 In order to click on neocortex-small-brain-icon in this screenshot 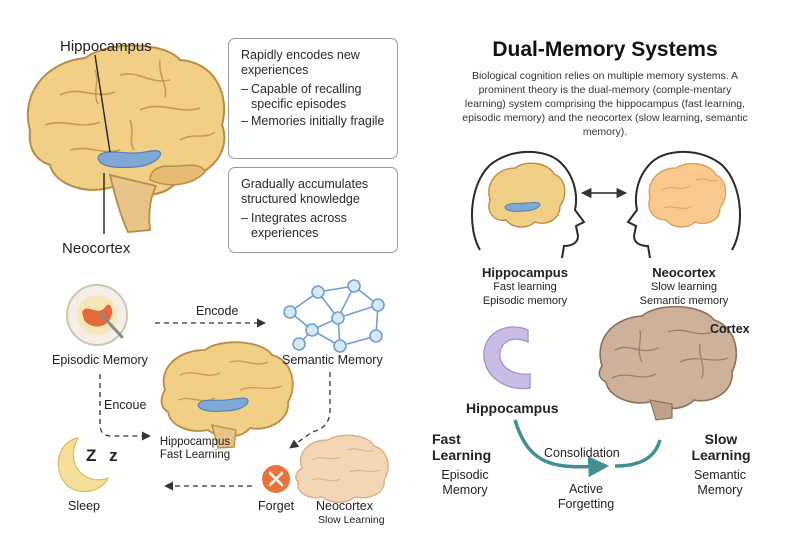, I will do `click(342, 468)`.